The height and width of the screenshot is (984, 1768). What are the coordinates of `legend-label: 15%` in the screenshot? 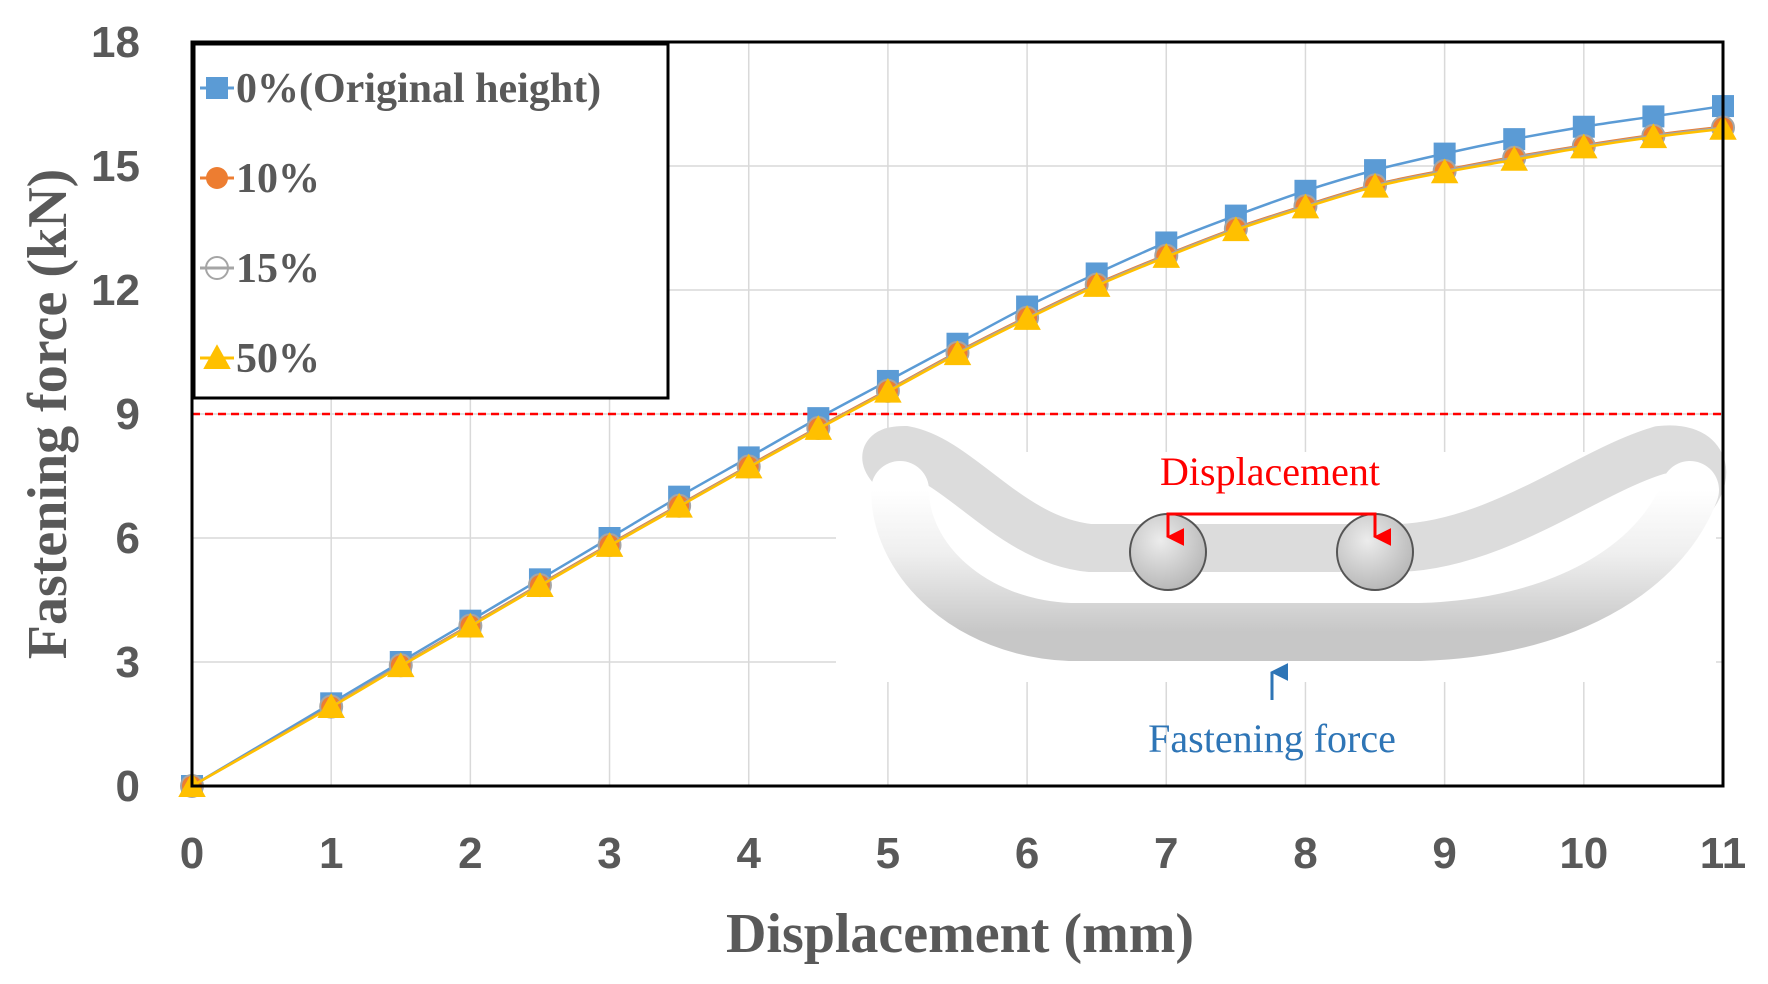 It's located at (278, 269).